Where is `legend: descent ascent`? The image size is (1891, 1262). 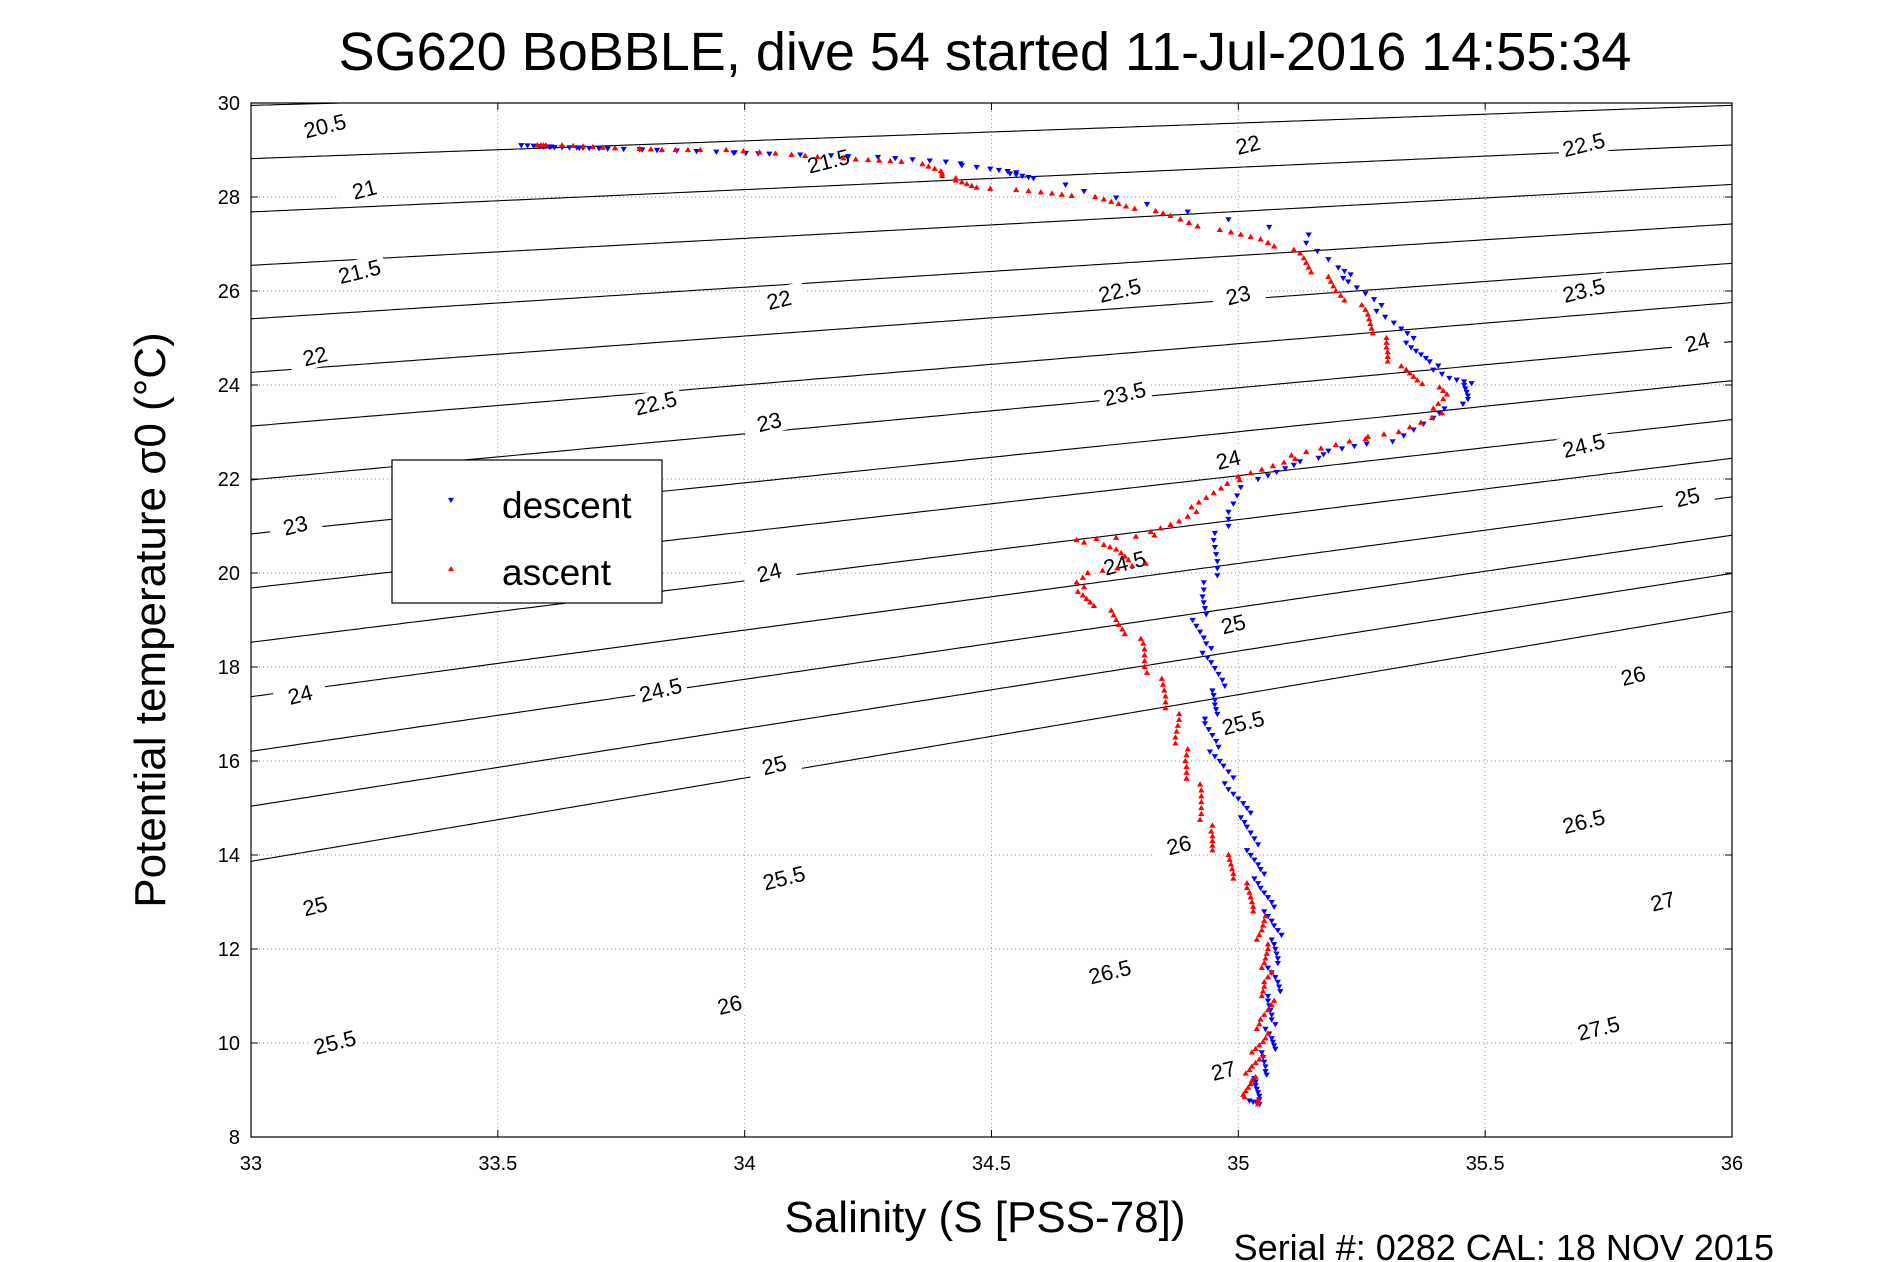 legend: descent ascent is located at coordinates (527, 531).